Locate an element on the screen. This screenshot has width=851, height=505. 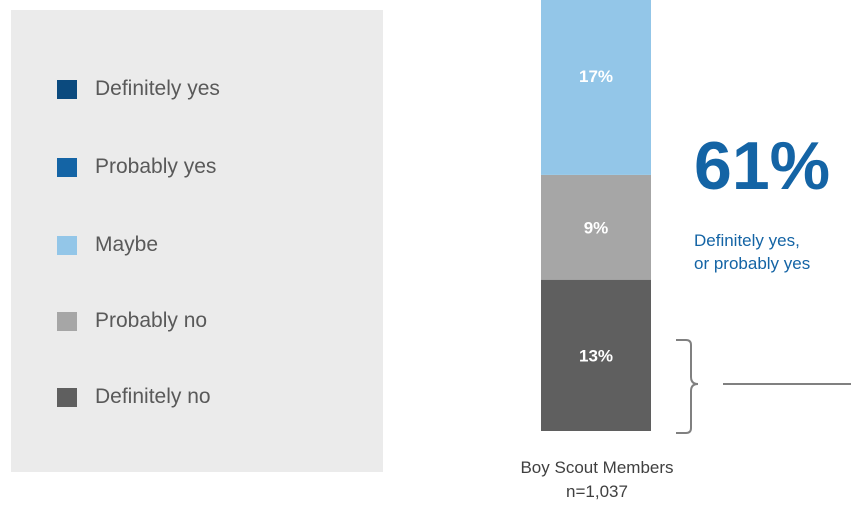
legend-label: Definitely no is located at coordinates (153, 396).